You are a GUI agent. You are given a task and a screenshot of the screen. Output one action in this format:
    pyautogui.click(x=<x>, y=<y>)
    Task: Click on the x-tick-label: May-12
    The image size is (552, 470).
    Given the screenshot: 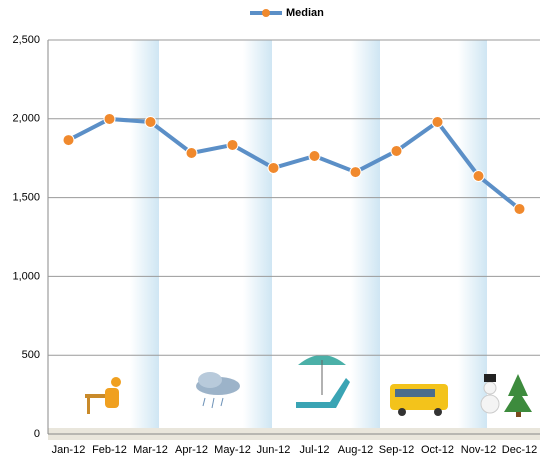 What is the action you would take?
    pyautogui.click(x=232, y=450)
    